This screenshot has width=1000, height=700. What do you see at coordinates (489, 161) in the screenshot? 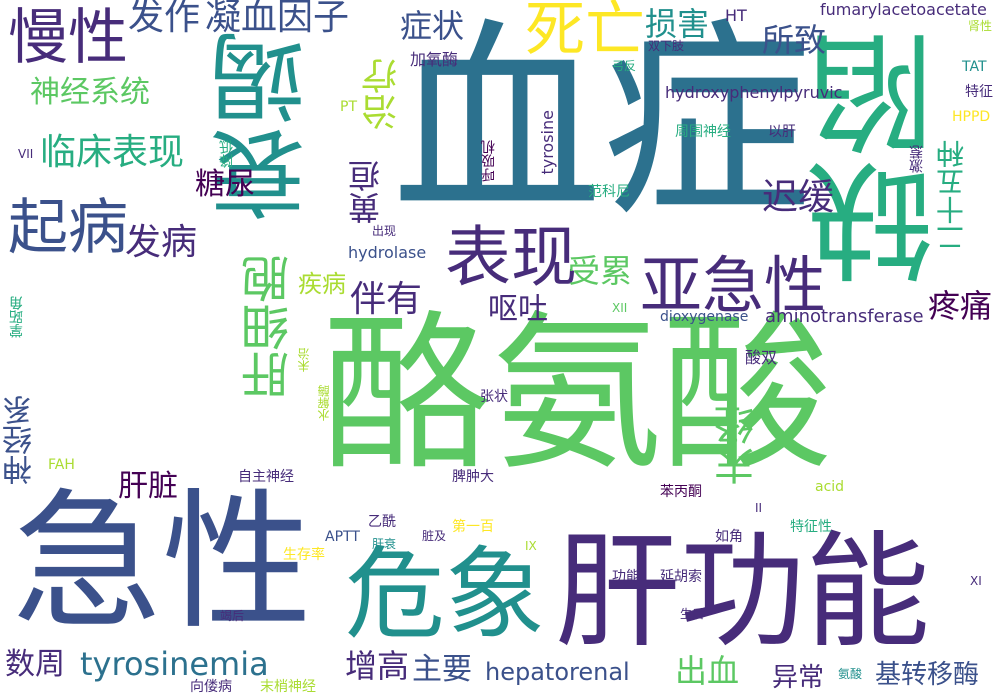
I see `word-huxiji: 呼吸机` at bounding box center [489, 161].